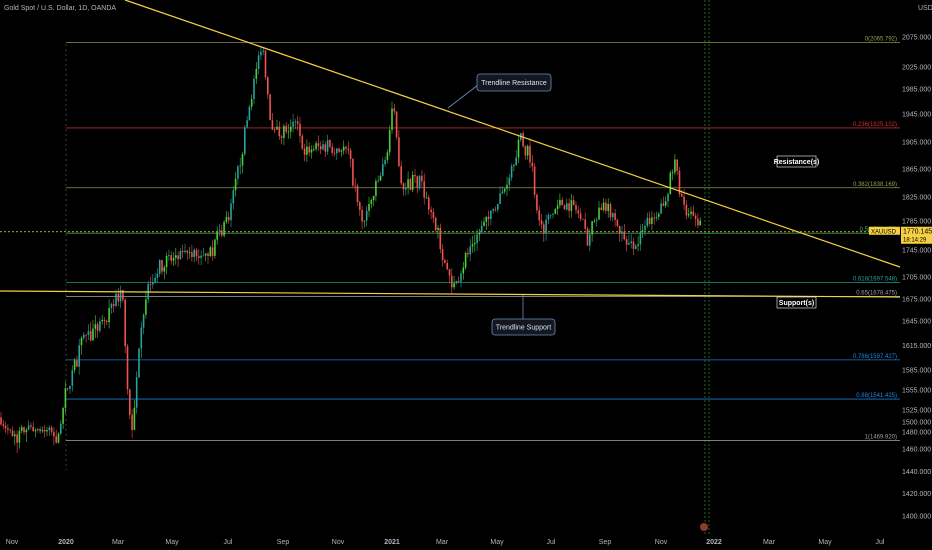  Describe the element at coordinates (704, 527) in the screenshot. I see `event-badge-icon` at that location.